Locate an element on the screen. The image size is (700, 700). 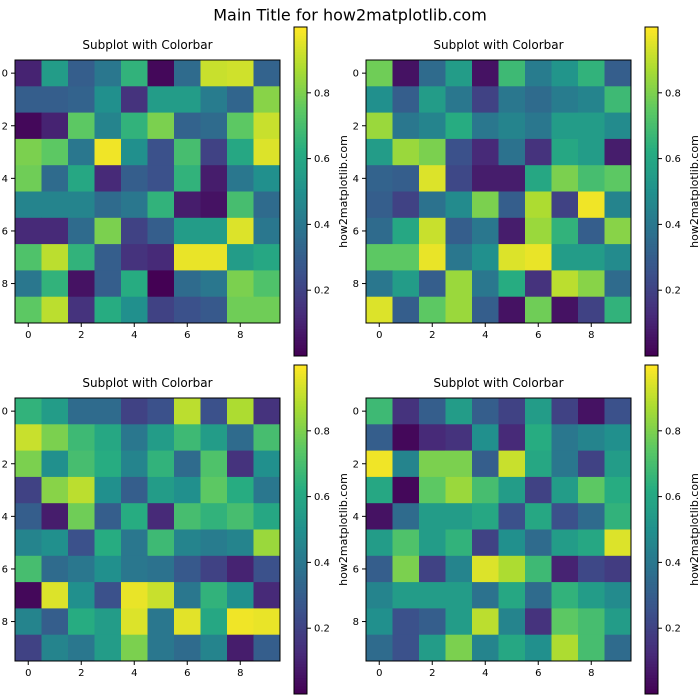
colorbar-tick-label: 0.2 is located at coordinates (673, 291).